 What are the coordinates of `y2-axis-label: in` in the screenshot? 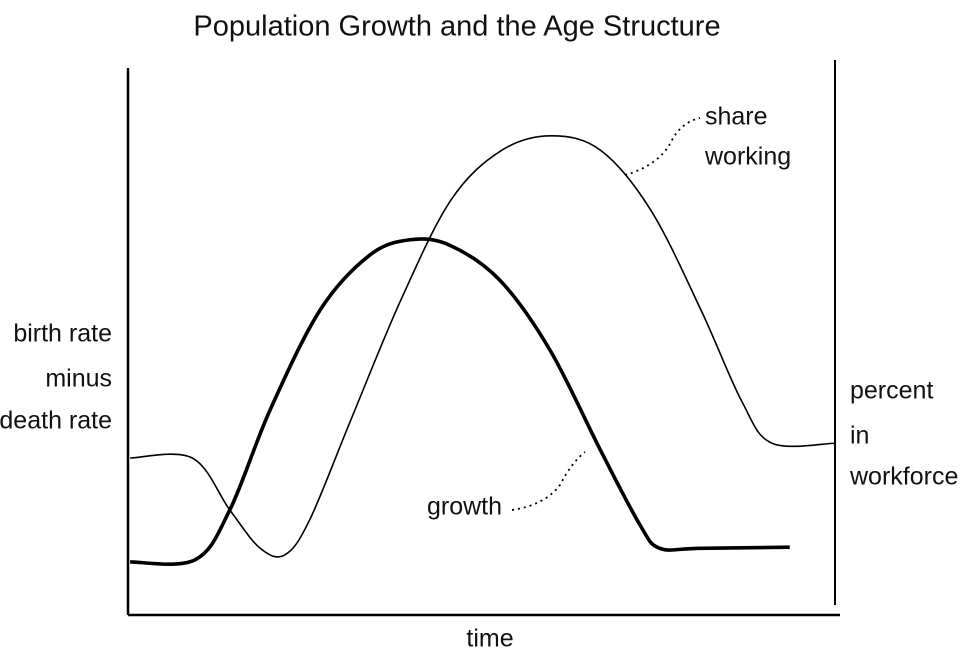 It's located at (859, 436).